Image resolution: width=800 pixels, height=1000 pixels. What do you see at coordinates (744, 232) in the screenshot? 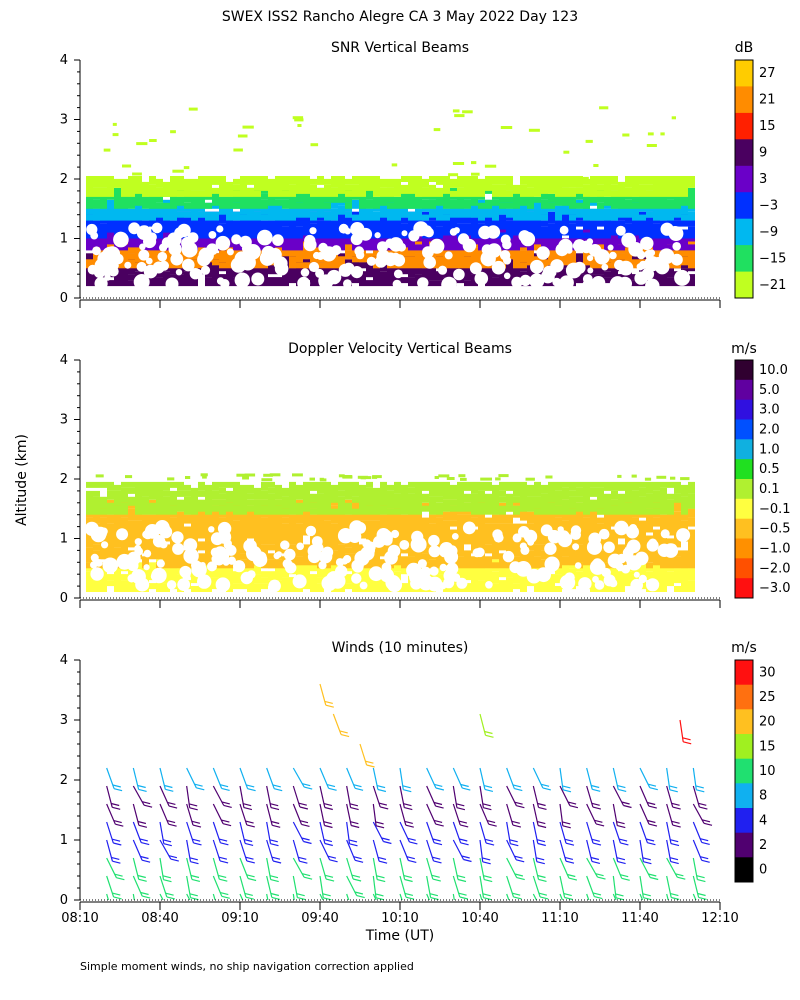
I see `colorbar-swatch` at bounding box center [744, 232].